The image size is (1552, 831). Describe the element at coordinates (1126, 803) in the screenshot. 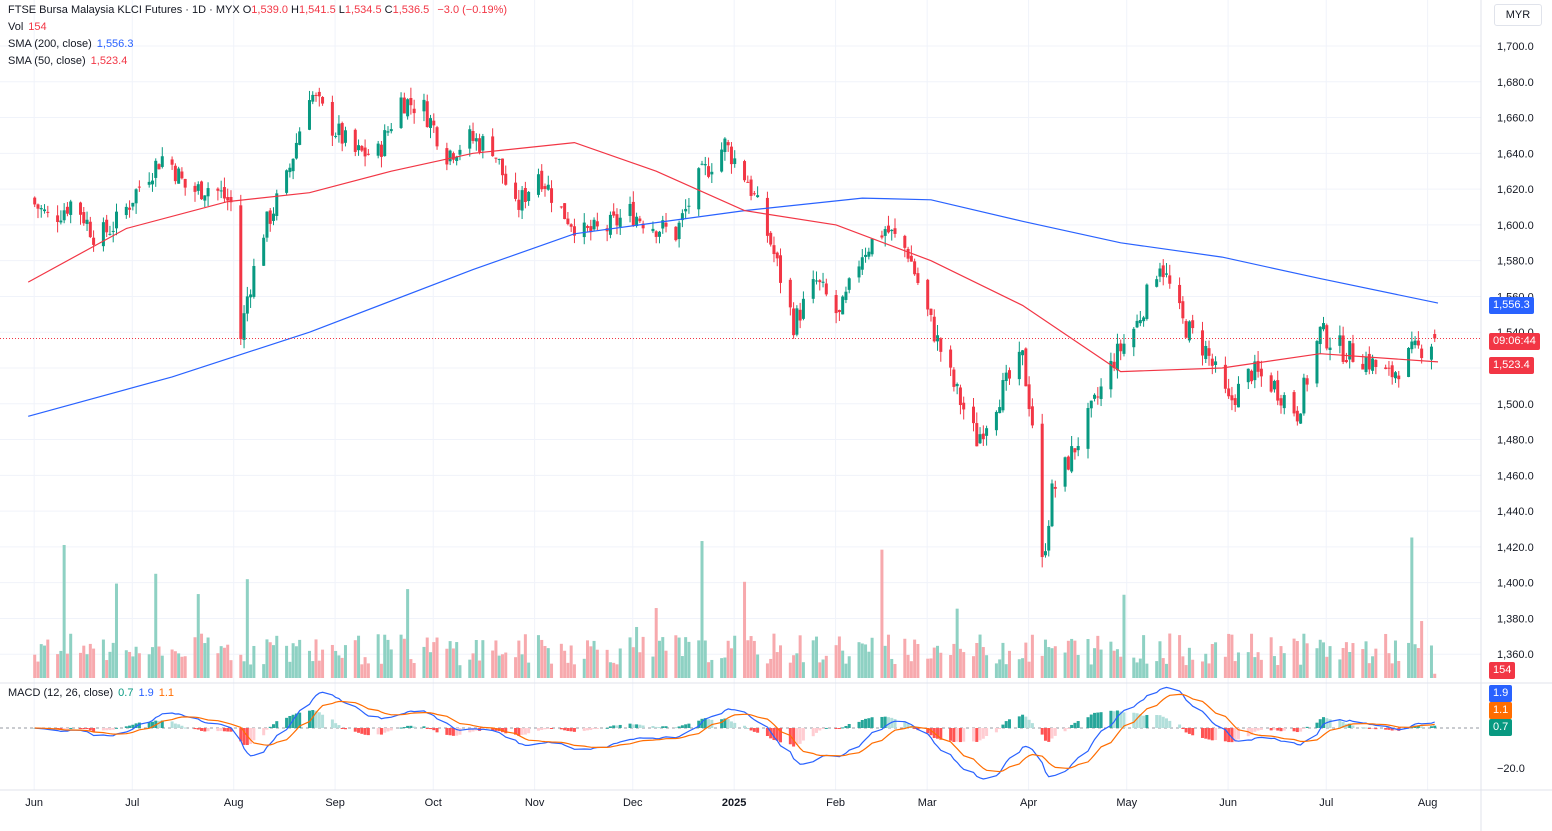

I see `time-tick-label: May` at that location.